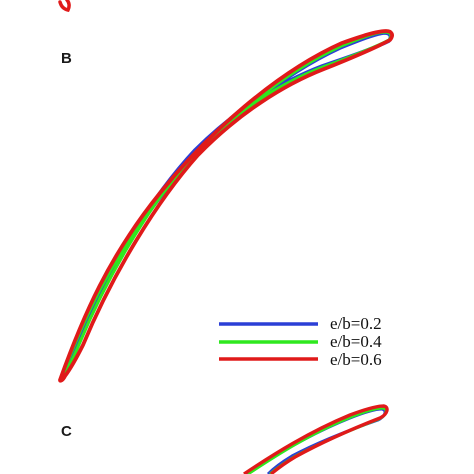  I want to click on panel-c-airfoils, so click(316, 439).